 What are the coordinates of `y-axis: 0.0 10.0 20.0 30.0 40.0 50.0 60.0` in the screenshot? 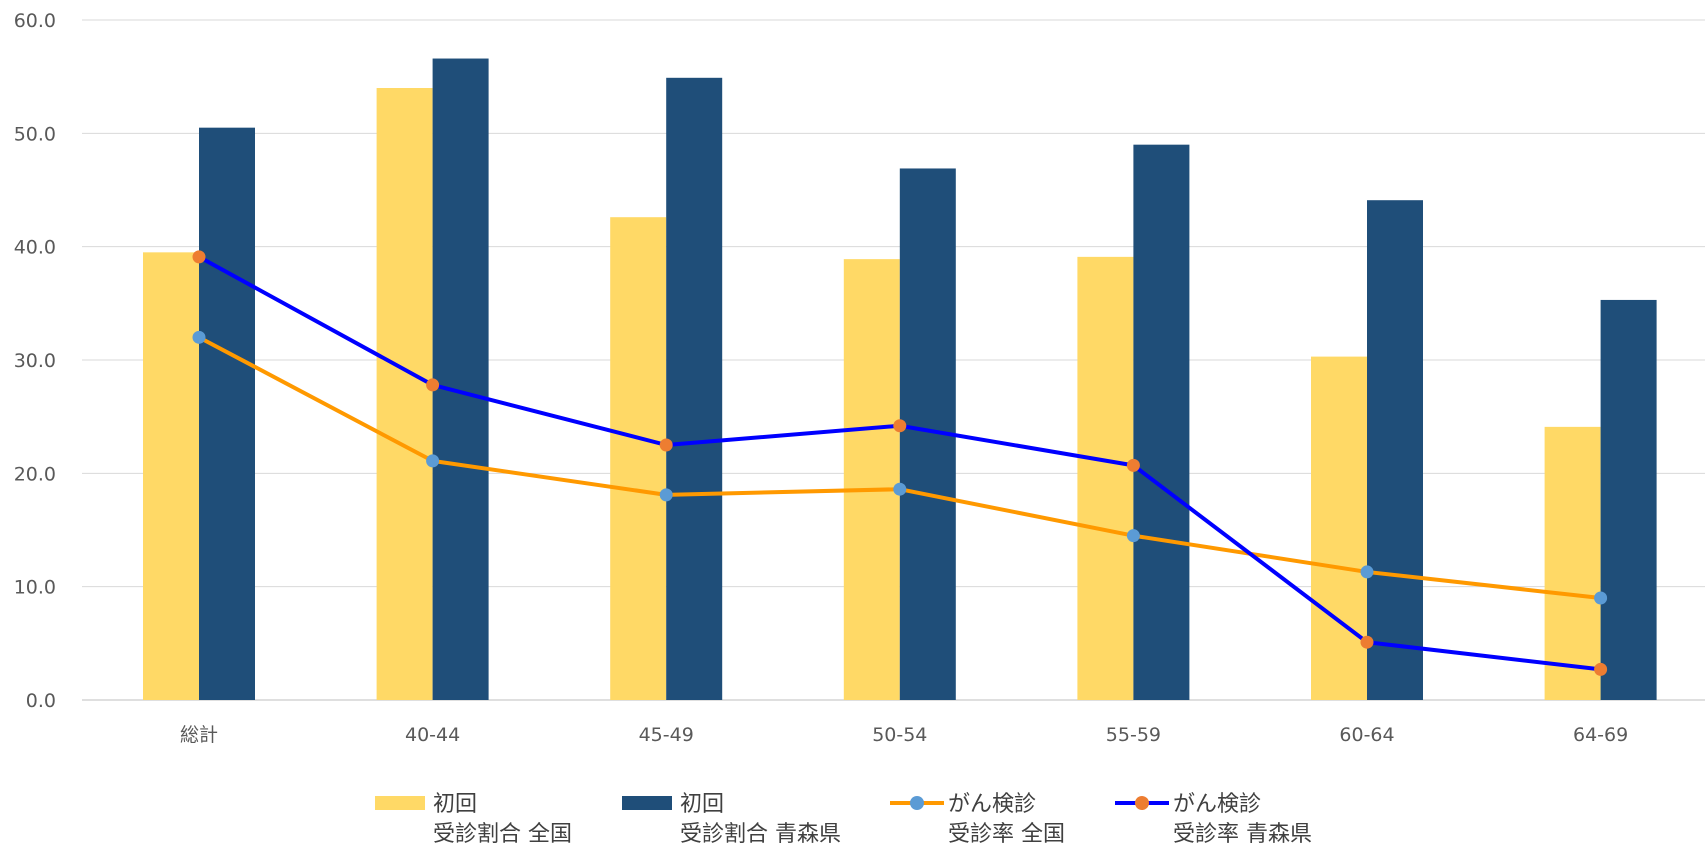 It's located at (35, 361).